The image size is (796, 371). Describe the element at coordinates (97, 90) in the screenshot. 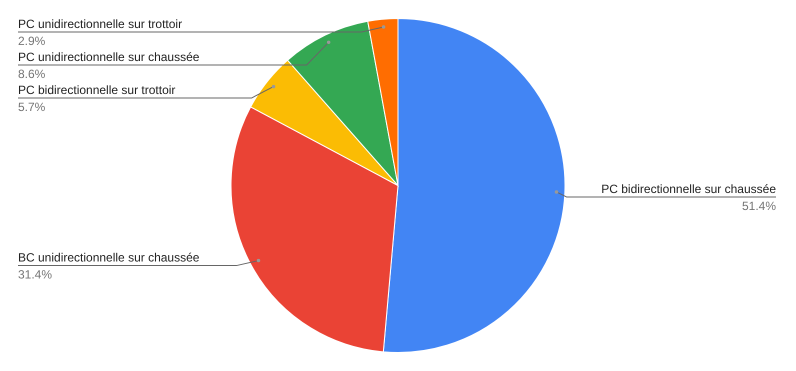

I see `slice-label: PC bidirectionnelle sur trottoir` at that location.